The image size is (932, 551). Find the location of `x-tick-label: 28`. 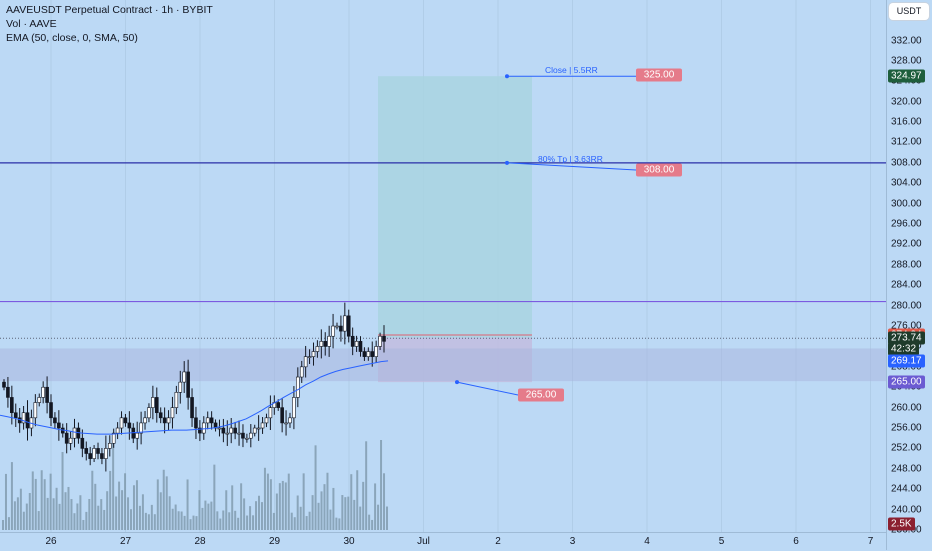

x-tick-label: 28 is located at coordinates (200, 541).